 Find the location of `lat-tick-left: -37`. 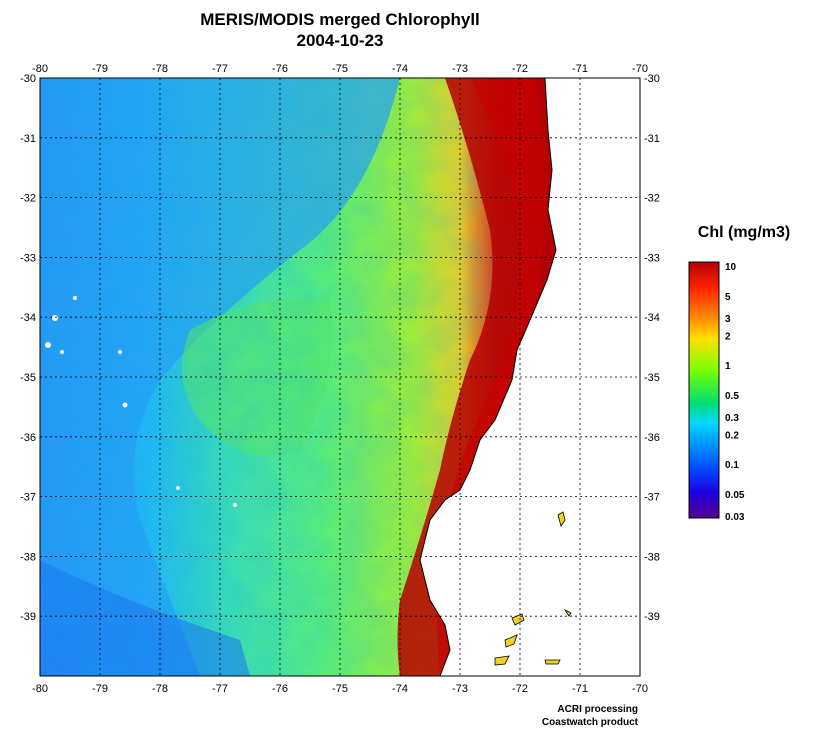

lat-tick-left: -37 is located at coordinates (28, 498).